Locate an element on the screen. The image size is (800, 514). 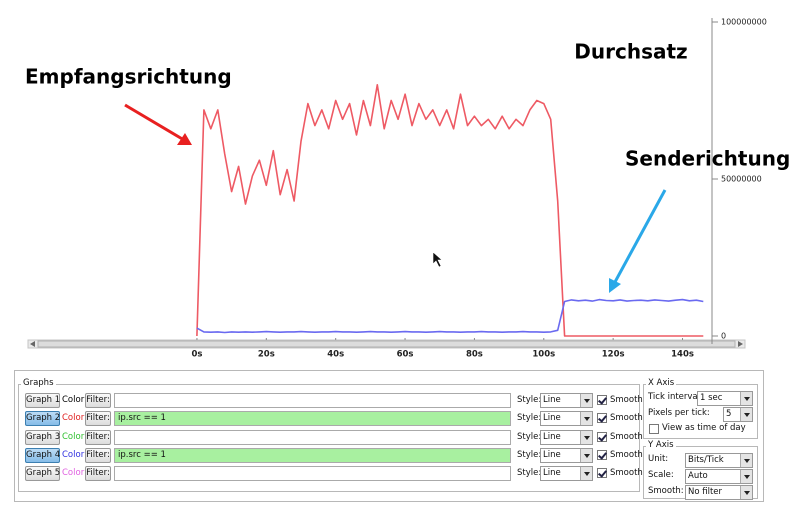
graph-button: Graph 1 is located at coordinates (42, 400).